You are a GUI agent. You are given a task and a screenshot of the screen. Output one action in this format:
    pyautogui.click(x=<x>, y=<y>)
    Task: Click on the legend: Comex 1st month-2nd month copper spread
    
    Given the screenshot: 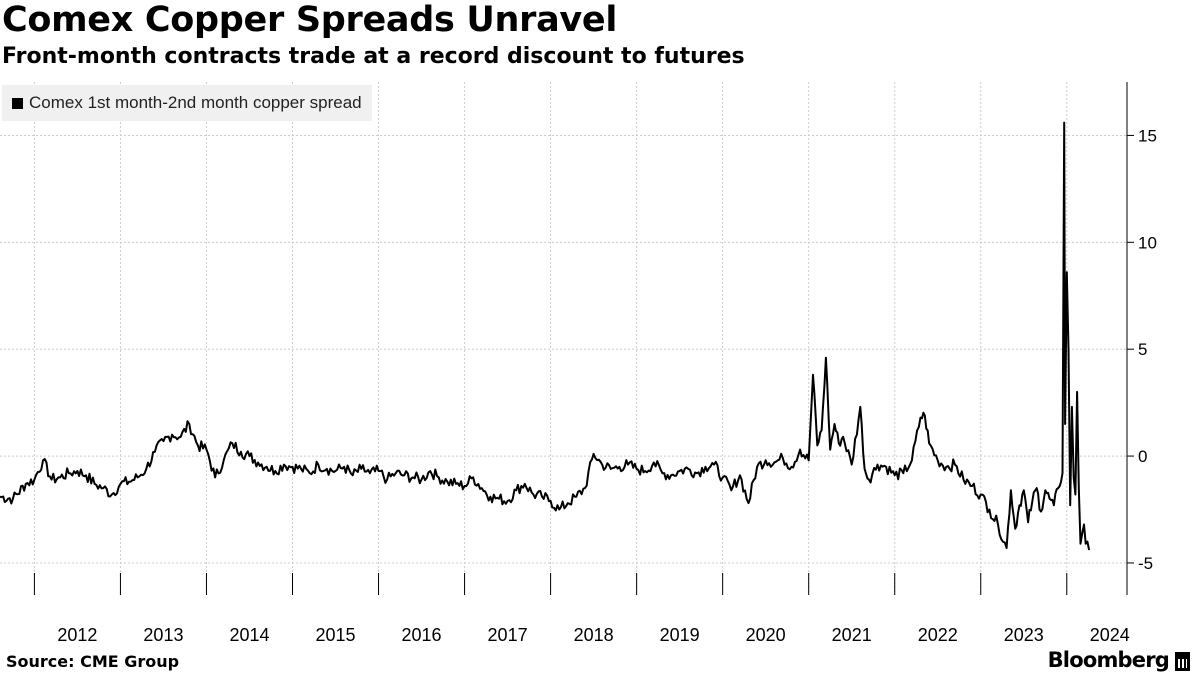 What is the action you would take?
    pyautogui.click(x=187, y=103)
    